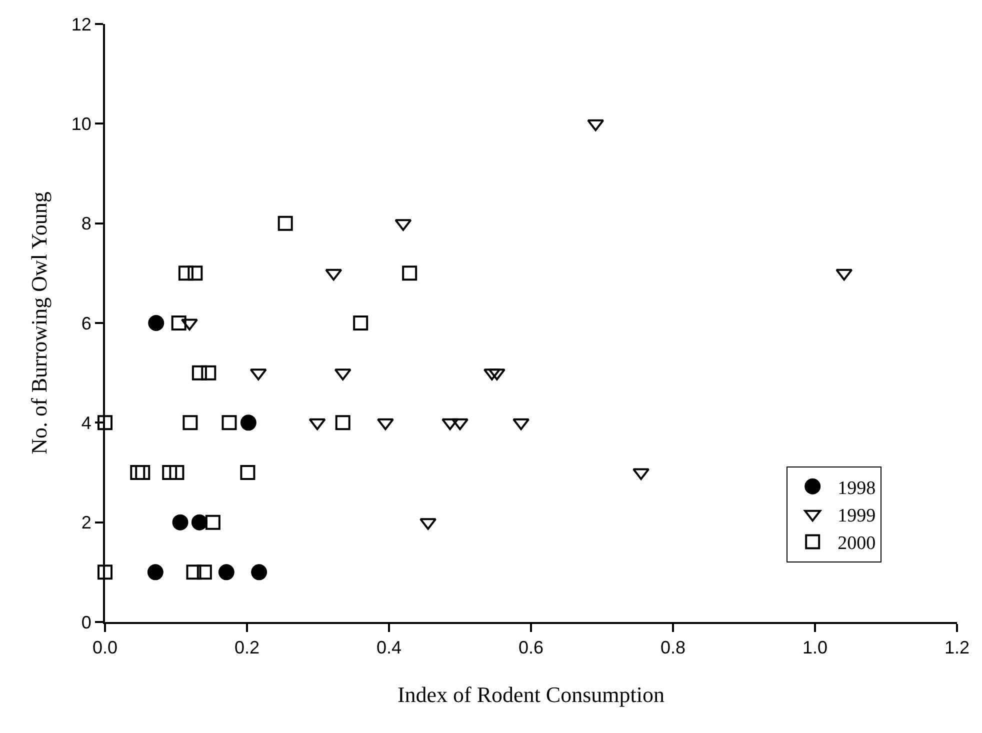 This screenshot has height=733, width=982. I want to click on x-tick-label: 0.6, so click(531, 648).